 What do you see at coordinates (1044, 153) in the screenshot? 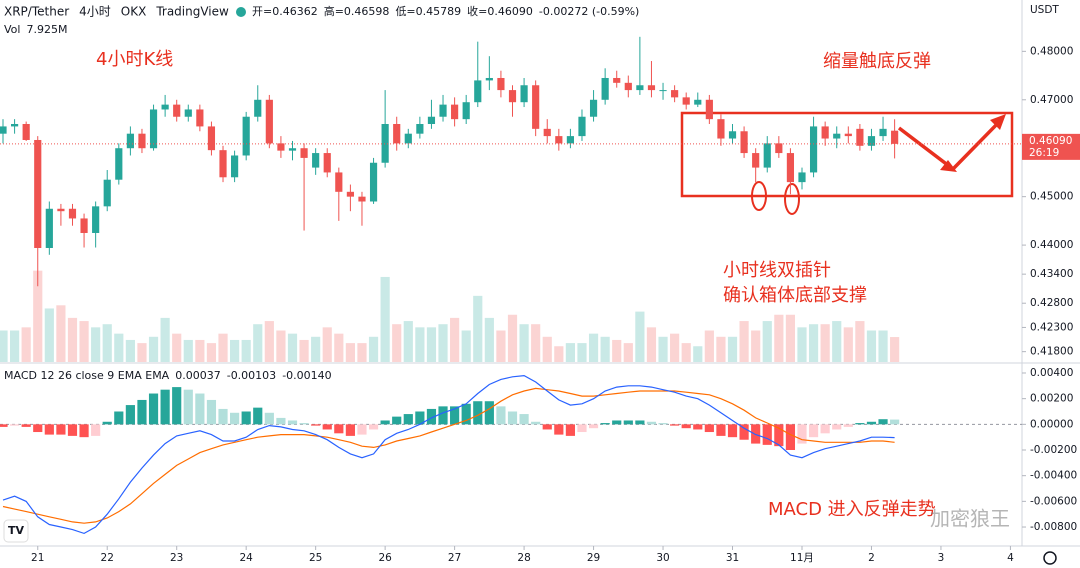
I see `countdown: 26:19` at bounding box center [1044, 153].